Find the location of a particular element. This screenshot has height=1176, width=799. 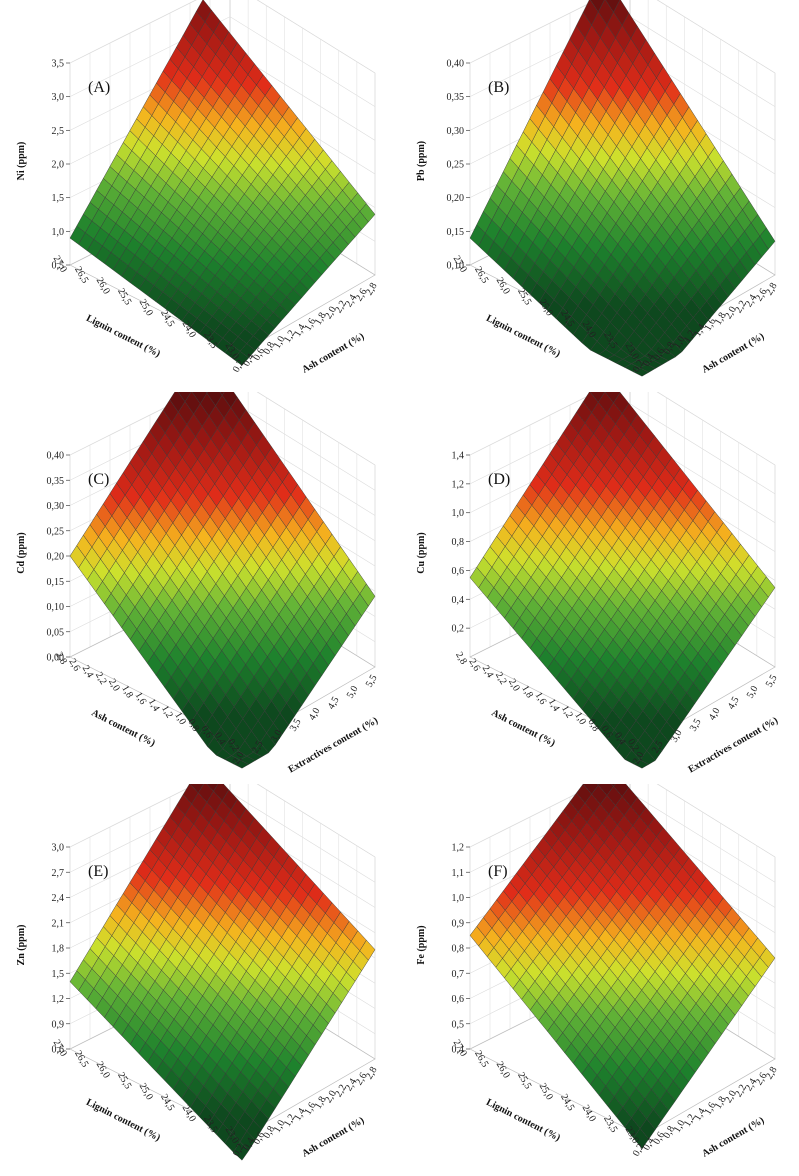

panel-label: (D) is located at coordinates (499, 479).